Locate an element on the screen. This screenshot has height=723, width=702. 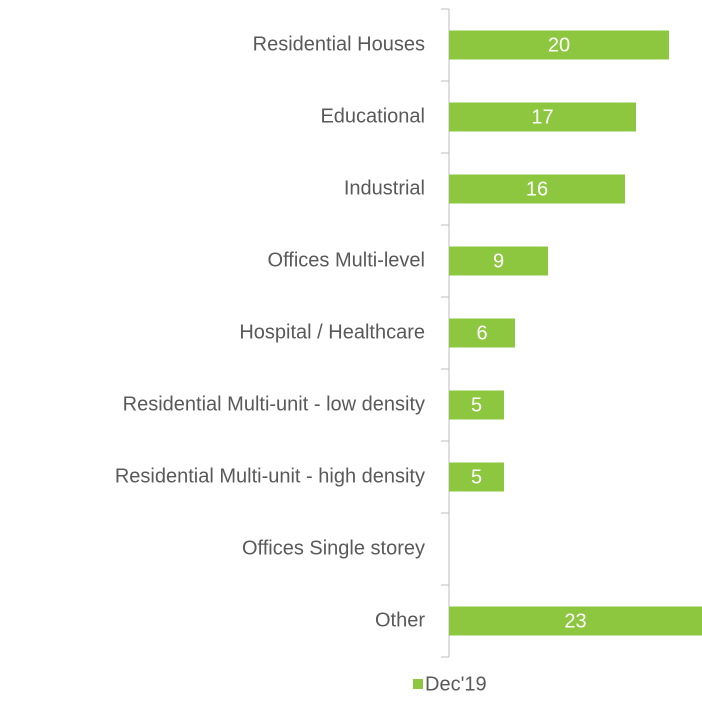
category-label: Other is located at coordinates (400, 620).